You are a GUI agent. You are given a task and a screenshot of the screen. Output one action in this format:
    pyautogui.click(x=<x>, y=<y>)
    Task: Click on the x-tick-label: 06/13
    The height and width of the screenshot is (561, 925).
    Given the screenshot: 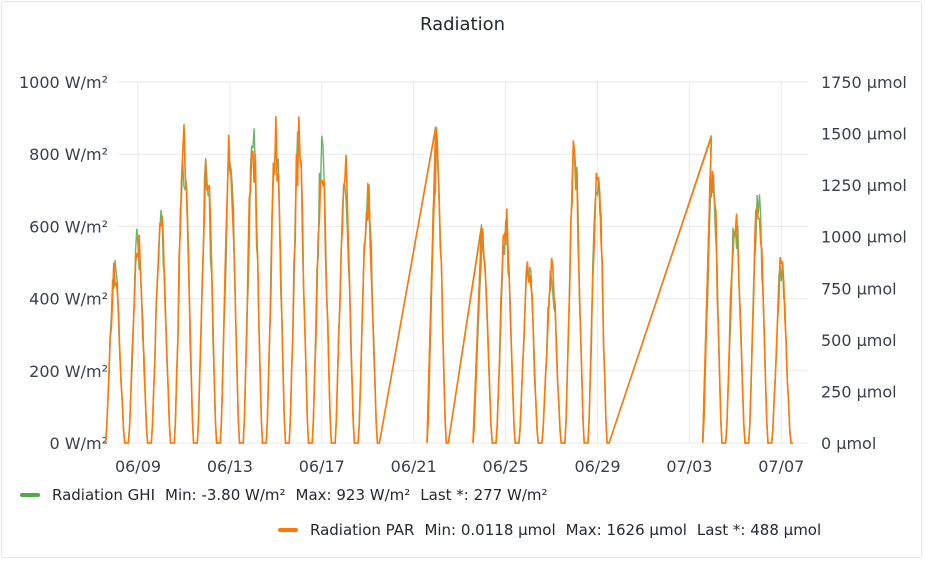 What is the action you would take?
    pyautogui.click(x=230, y=466)
    